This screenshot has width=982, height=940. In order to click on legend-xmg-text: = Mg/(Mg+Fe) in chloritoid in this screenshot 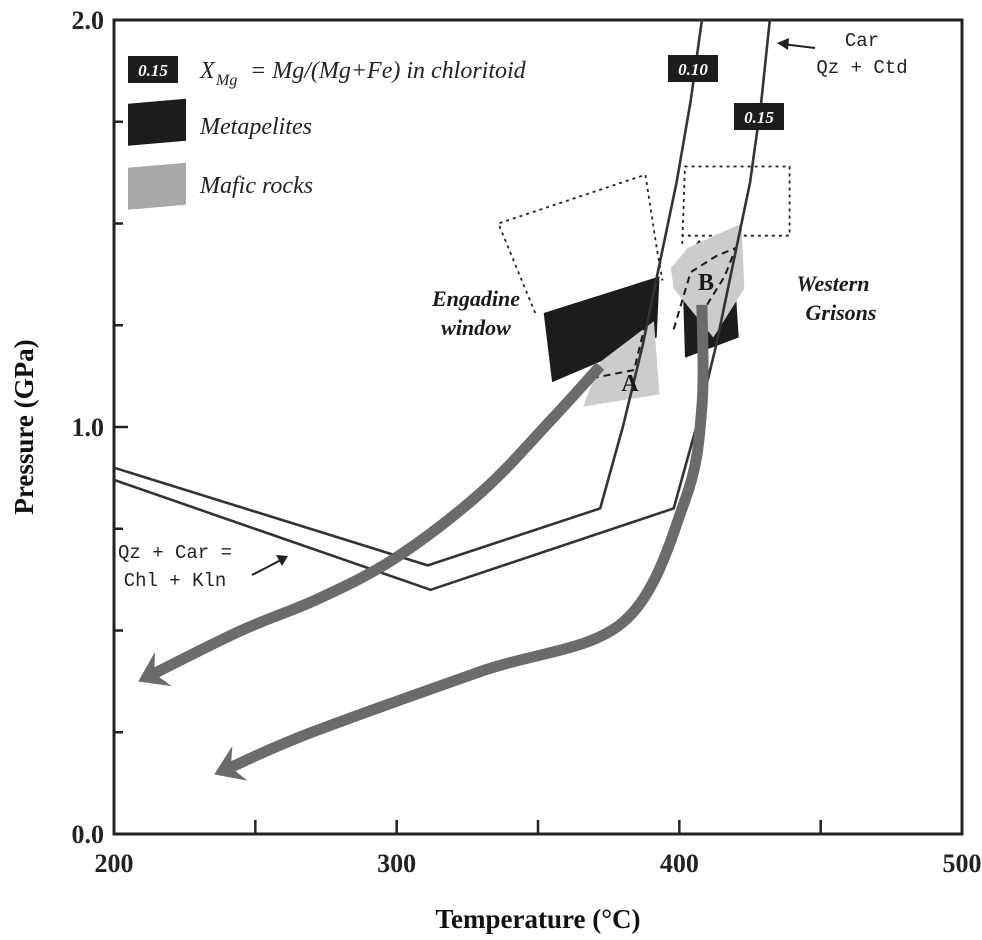, I will do `click(388, 71)`.